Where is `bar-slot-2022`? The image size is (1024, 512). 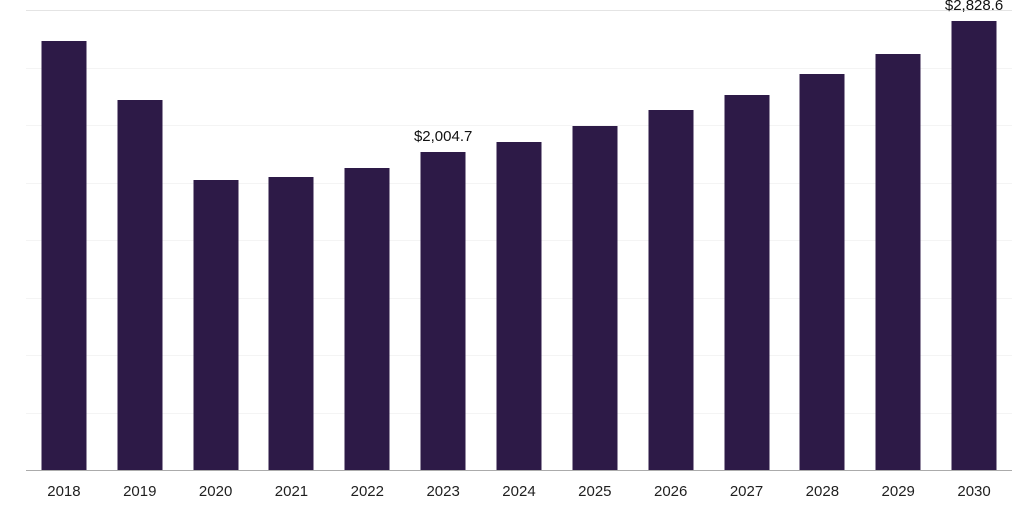
bar-slot-2022 is located at coordinates (367, 240).